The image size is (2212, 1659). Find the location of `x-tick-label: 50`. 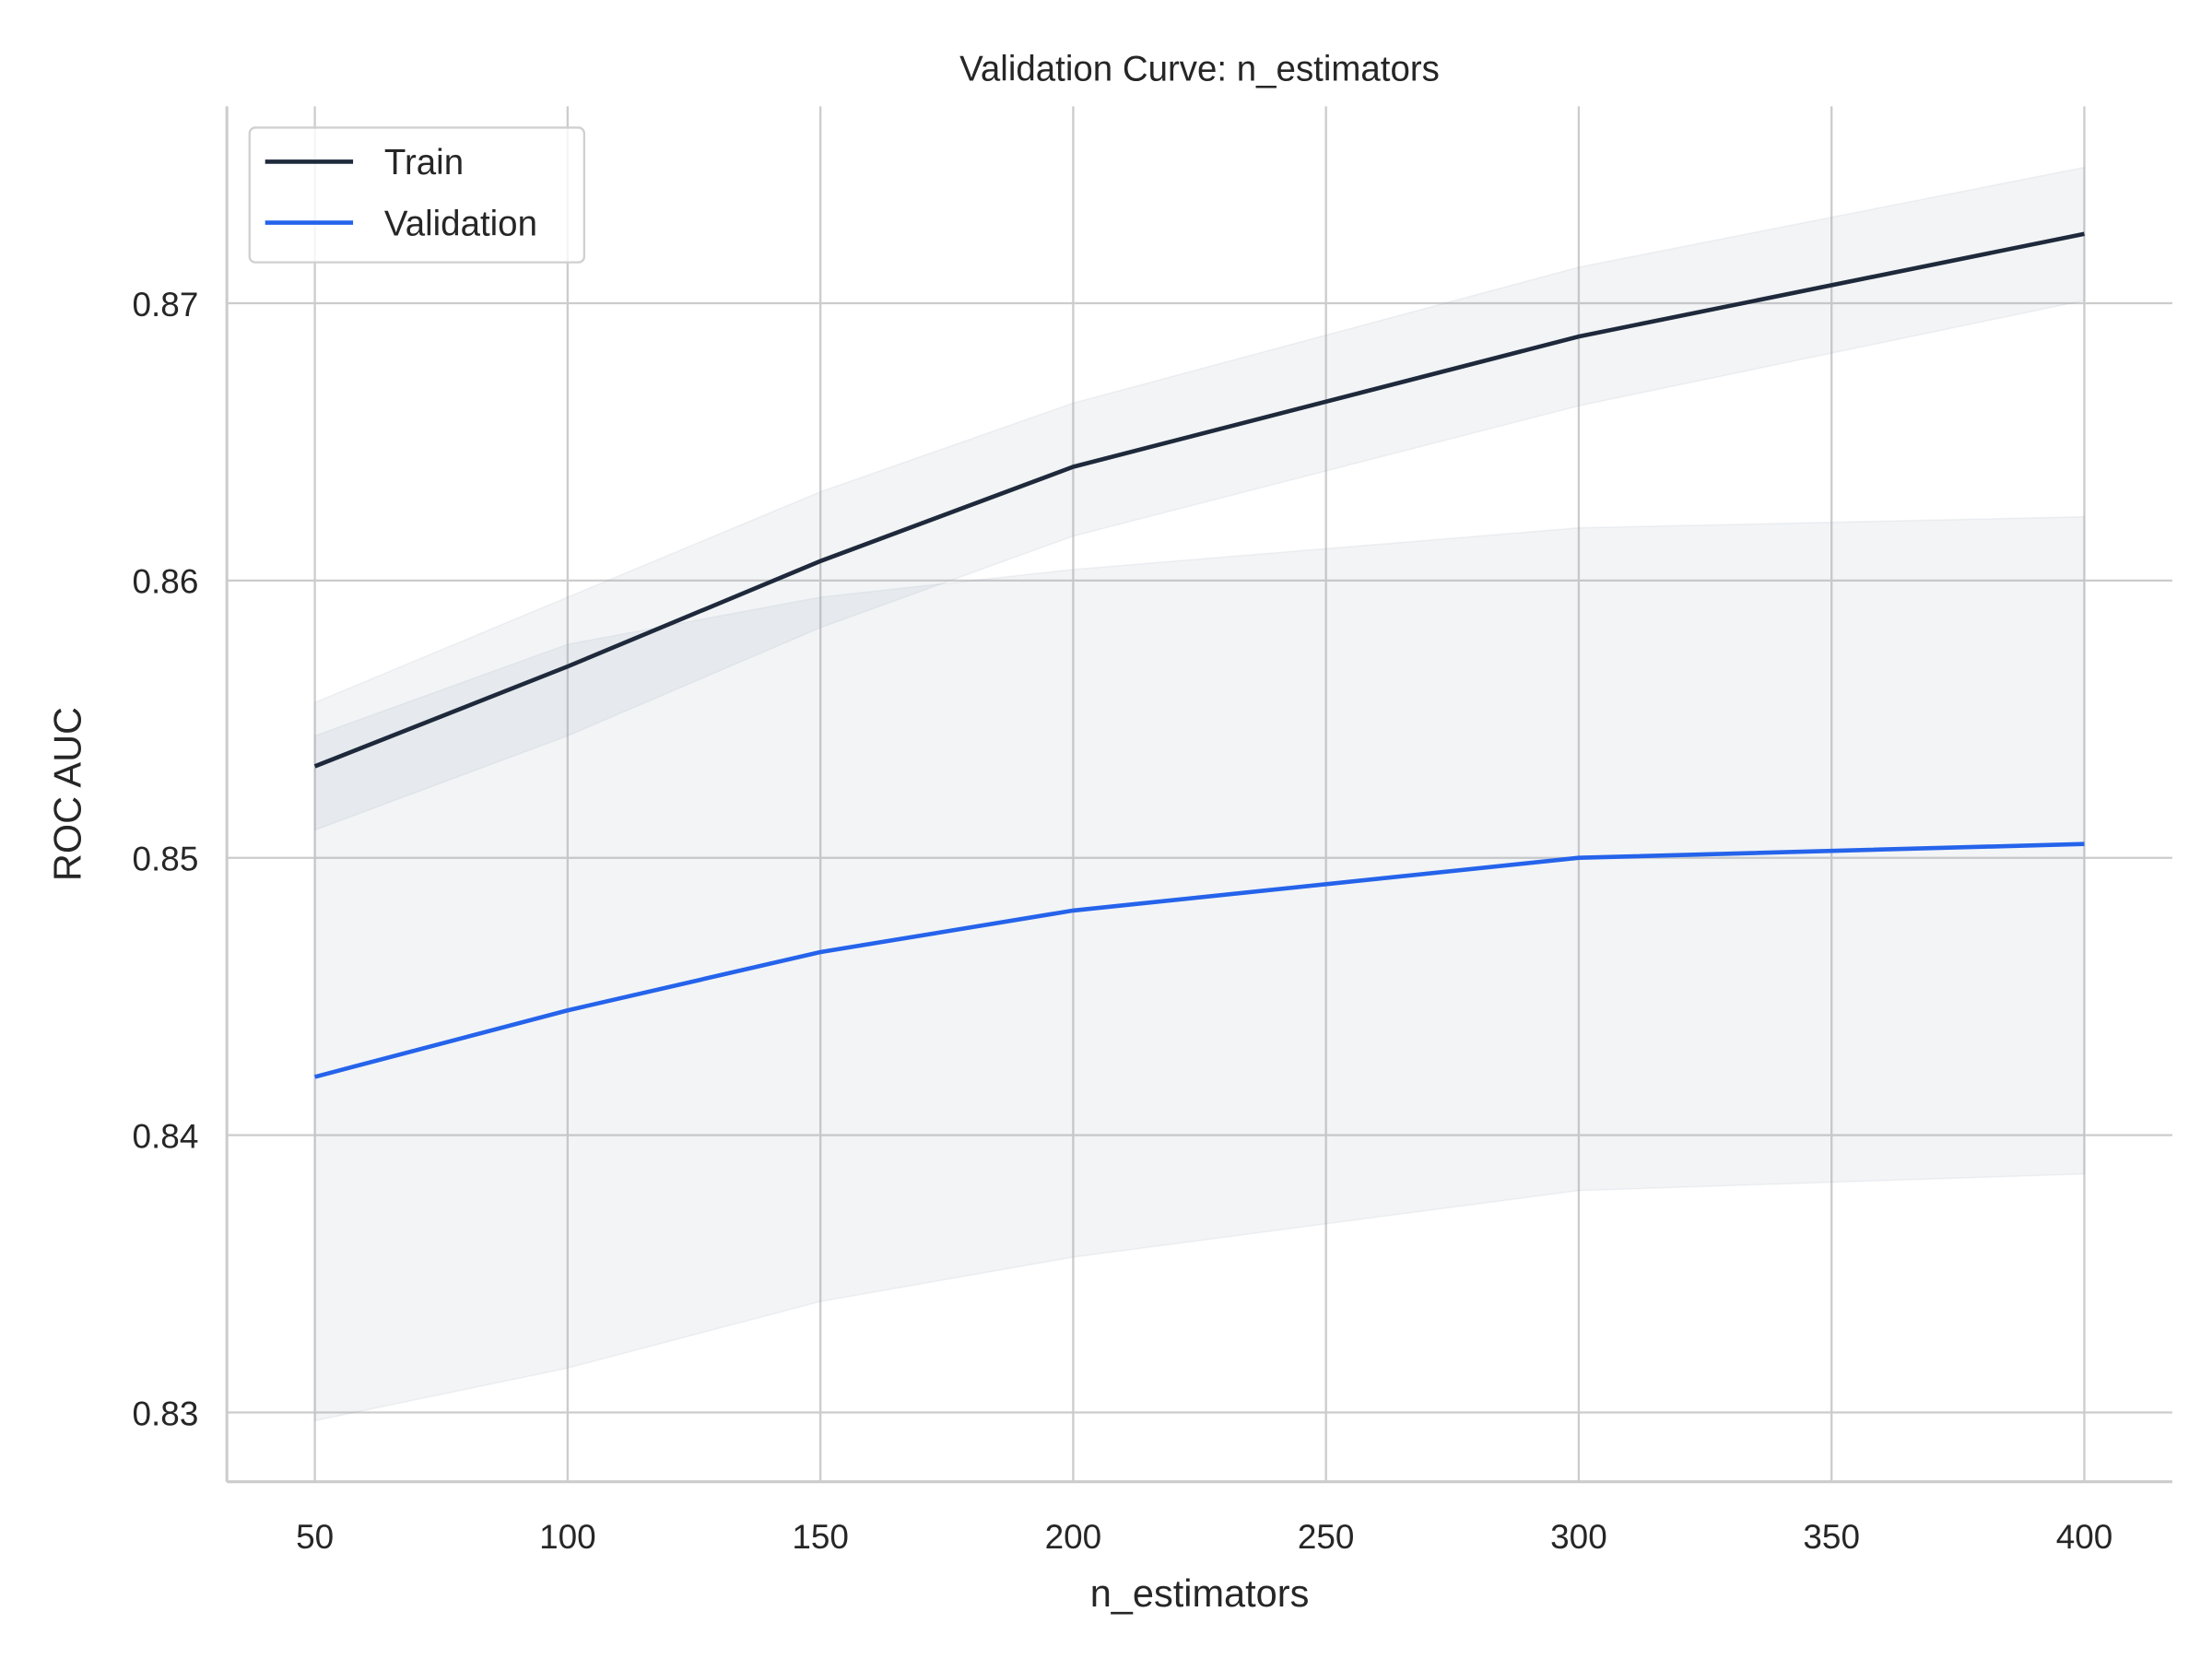

x-tick-label: 50 is located at coordinates (315, 1537).